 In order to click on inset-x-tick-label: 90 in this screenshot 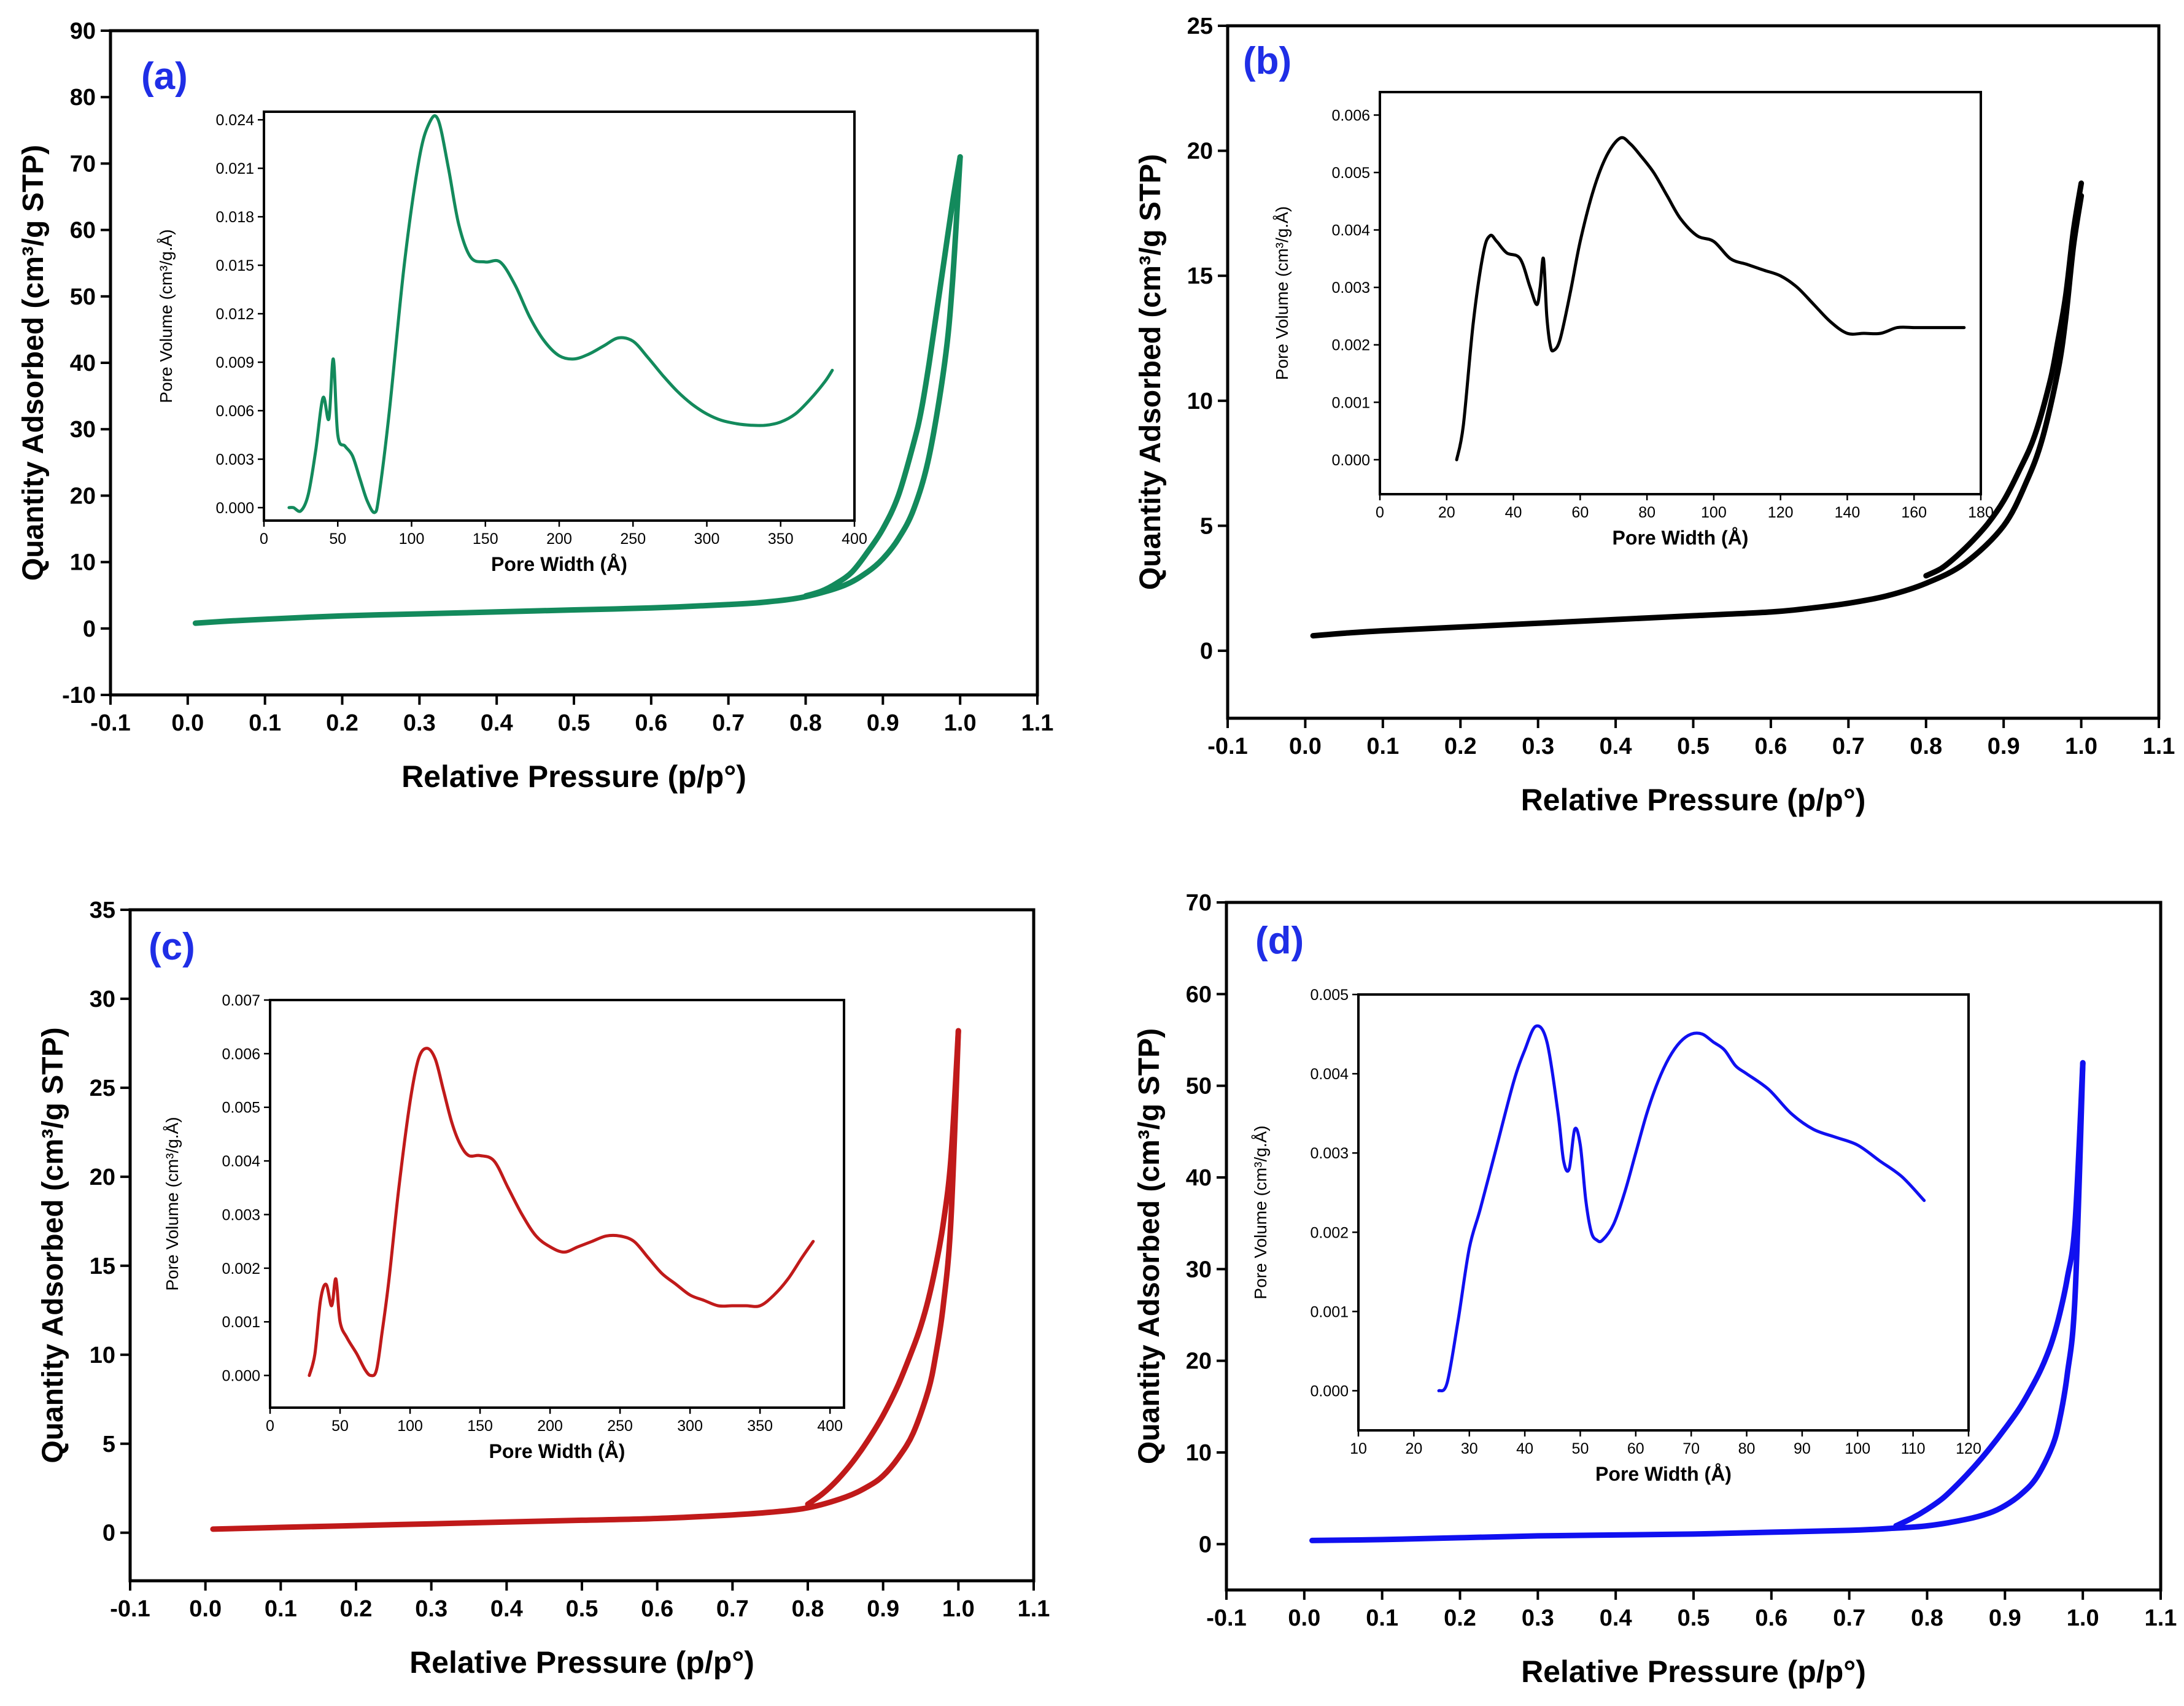, I will do `click(1802, 1449)`.